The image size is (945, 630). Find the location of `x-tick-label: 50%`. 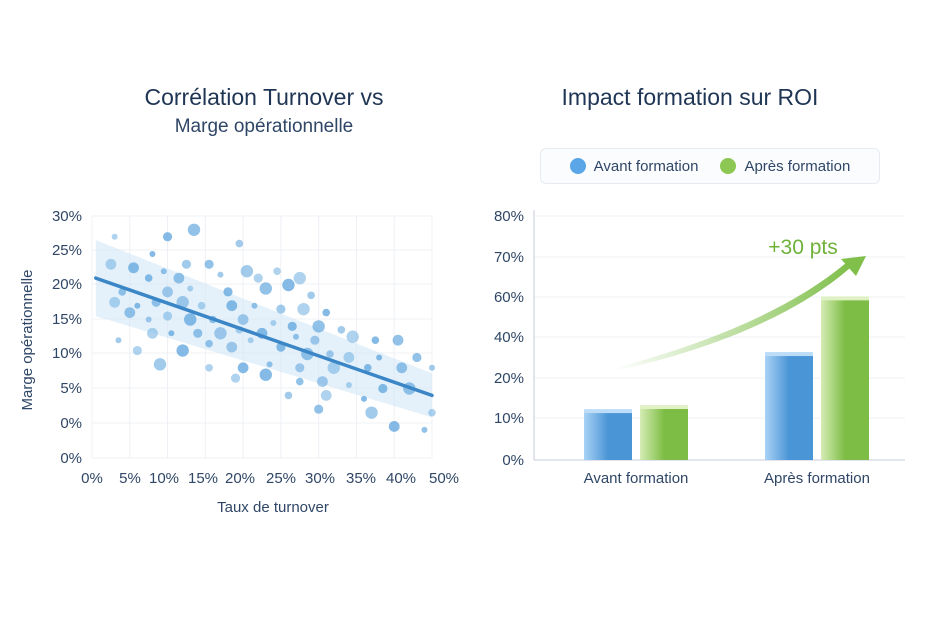

x-tick-label: 50% is located at coordinates (444, 478).